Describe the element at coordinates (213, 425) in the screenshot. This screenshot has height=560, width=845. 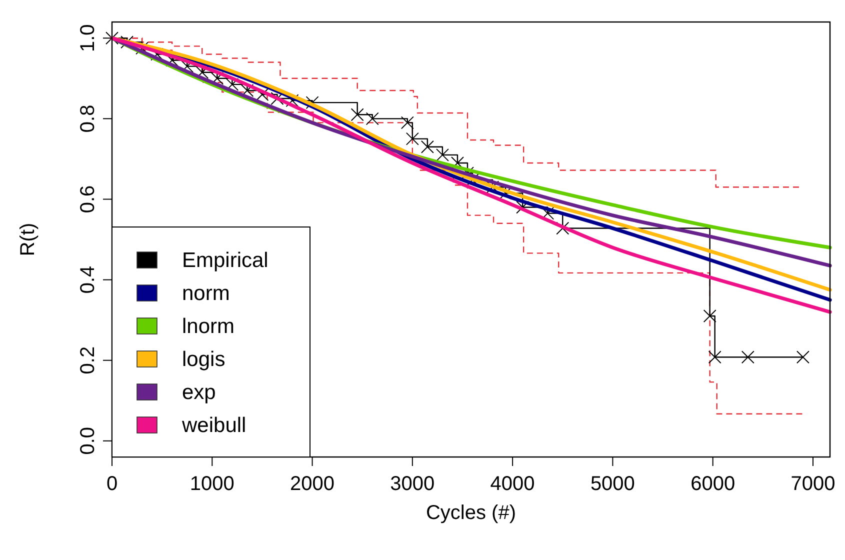
I see `legend-label: weibull` at that location.